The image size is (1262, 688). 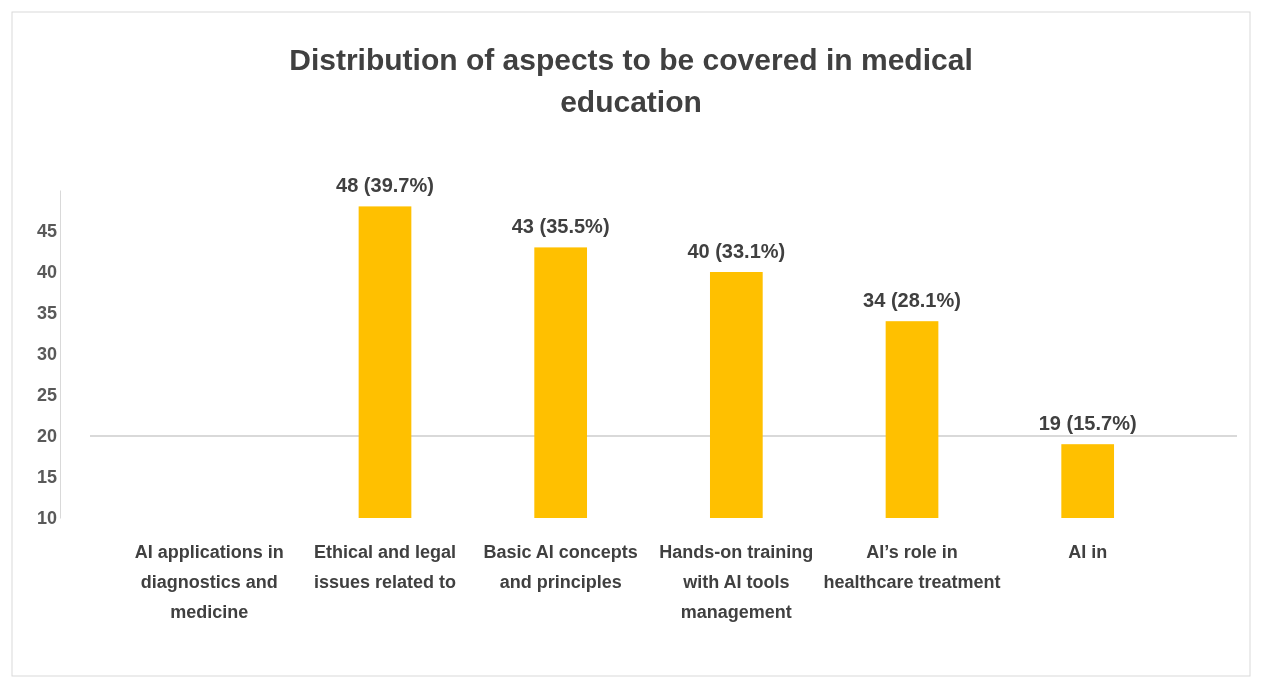 What do you see at coordinates (46, 354) in the screenshot?
I see `y-tick-label: 30` at bounding box center [46, 354].